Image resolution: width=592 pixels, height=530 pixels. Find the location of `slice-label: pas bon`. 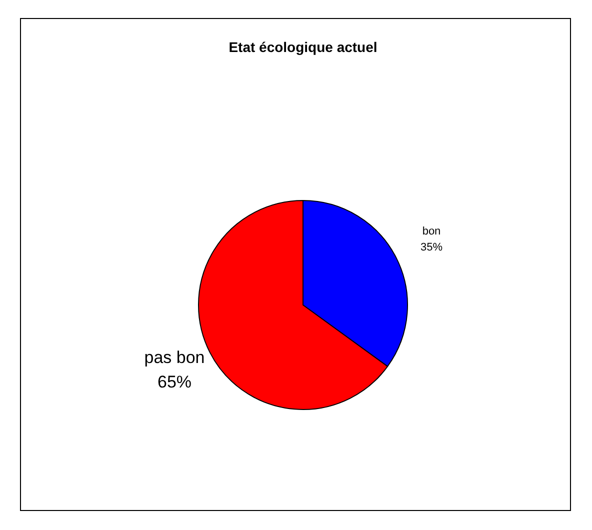

slice-label: pas bon is located at coordinates (174, 357).